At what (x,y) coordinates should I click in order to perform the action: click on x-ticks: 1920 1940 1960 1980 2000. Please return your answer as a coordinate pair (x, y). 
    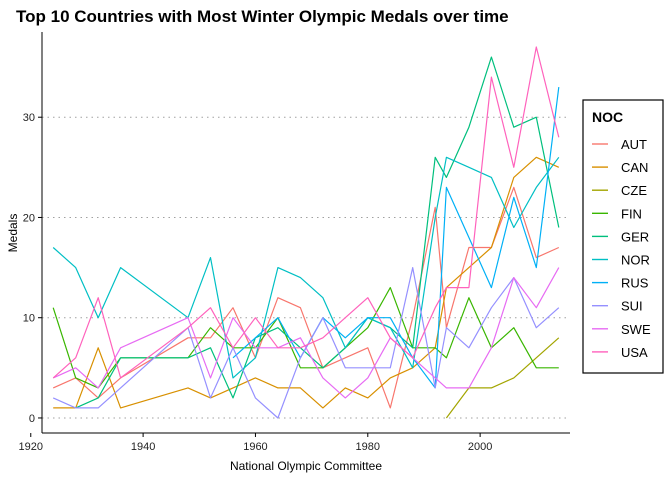
    Looking at the image, I should click on (255, 443).